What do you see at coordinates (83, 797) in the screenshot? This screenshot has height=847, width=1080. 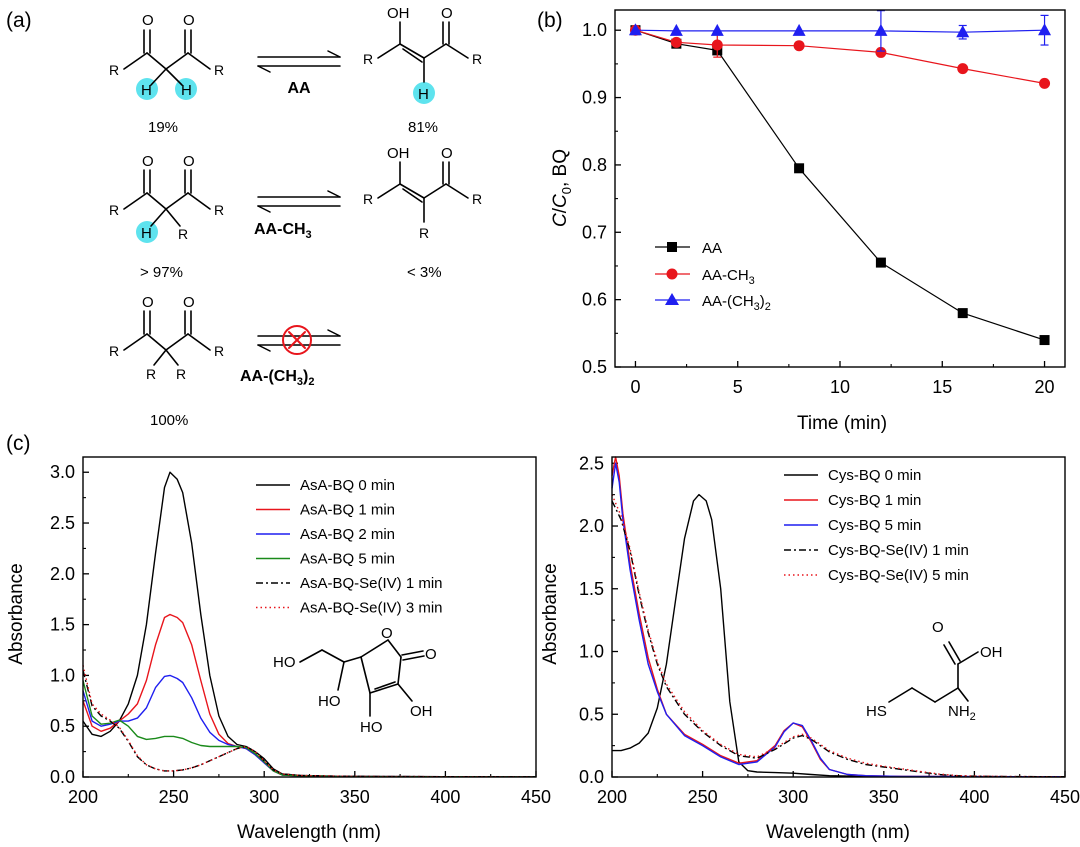 I see `x-tick-label: 200` at bounding box center [83, 797].